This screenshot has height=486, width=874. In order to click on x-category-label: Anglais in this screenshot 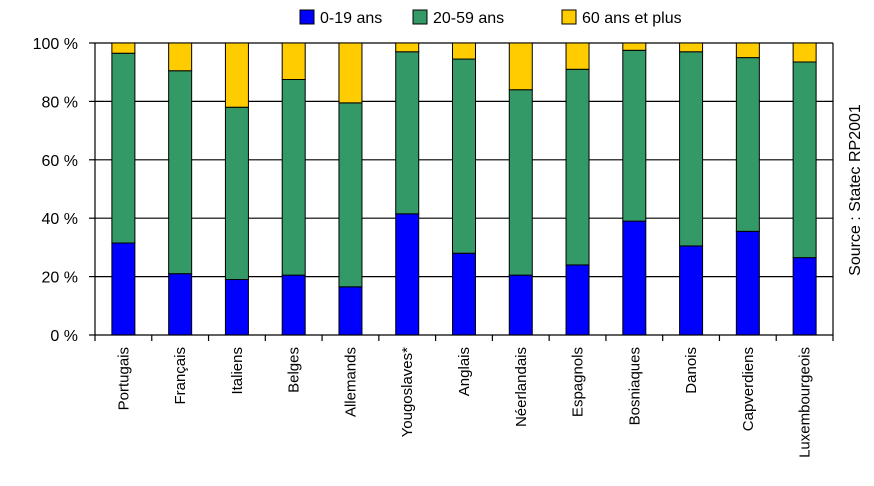, I will do `click(464, 371)`.